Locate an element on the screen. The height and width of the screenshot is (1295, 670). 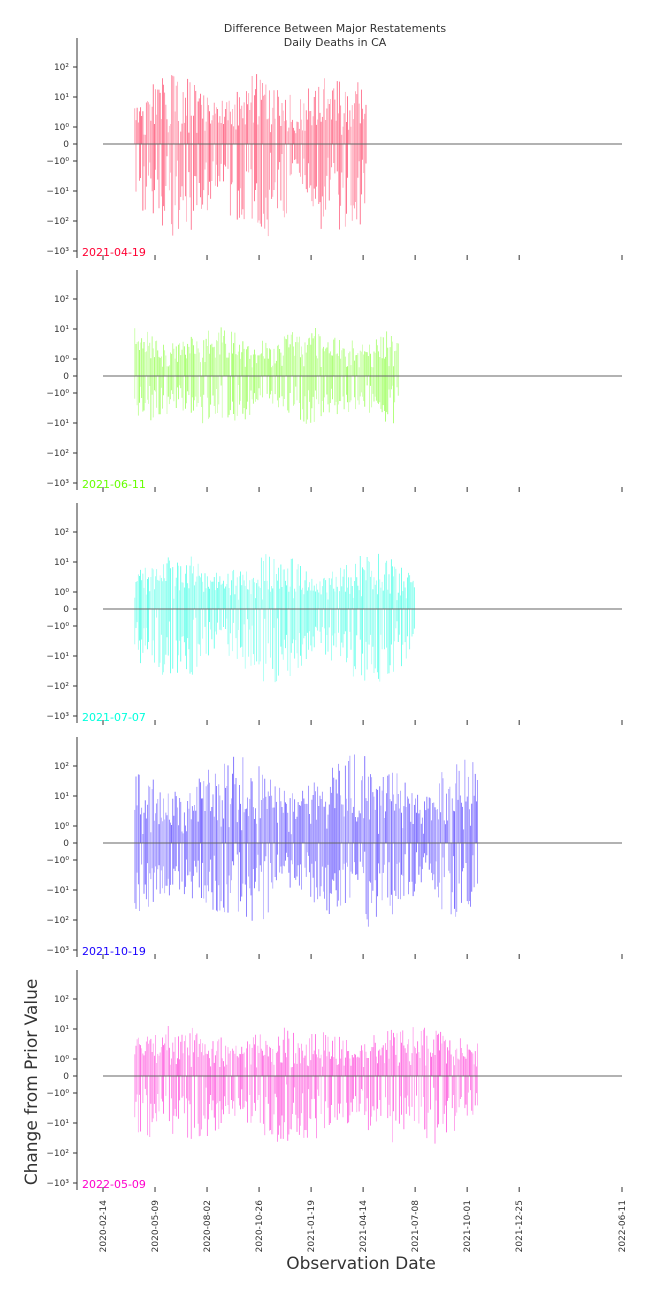
panel-4: 10² 10¹ 10⁰ 0 −10⁰ −10¹ −10² −10³ 2021-10-19 is located at coordinates (334, 848).